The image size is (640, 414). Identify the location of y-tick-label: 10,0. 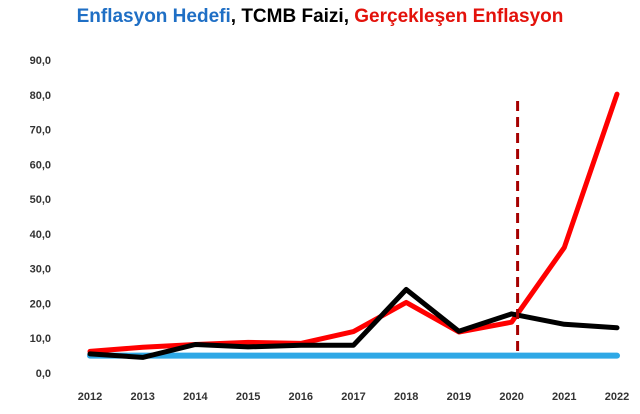
(40, 339).